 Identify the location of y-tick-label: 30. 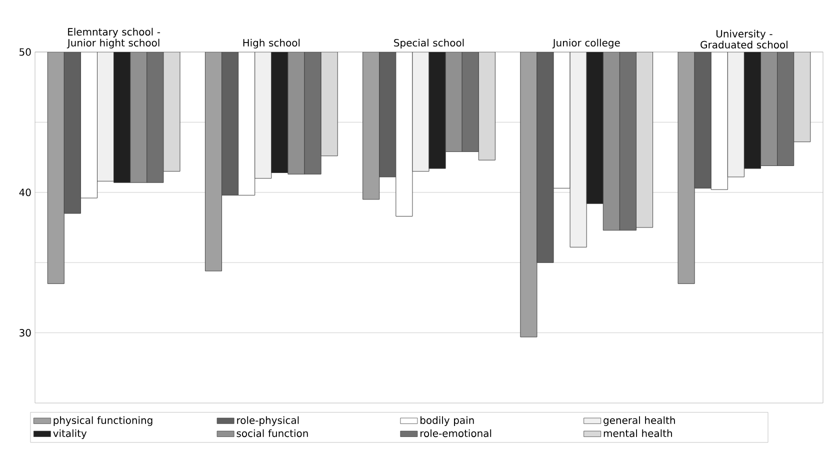
(25, 333).